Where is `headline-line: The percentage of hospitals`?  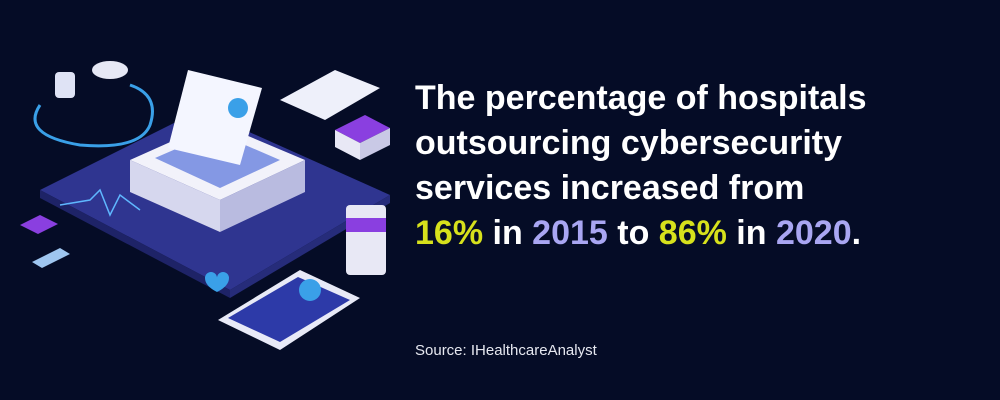 headline-line: The percentage of hospitals is located at coordinates (641, 98).